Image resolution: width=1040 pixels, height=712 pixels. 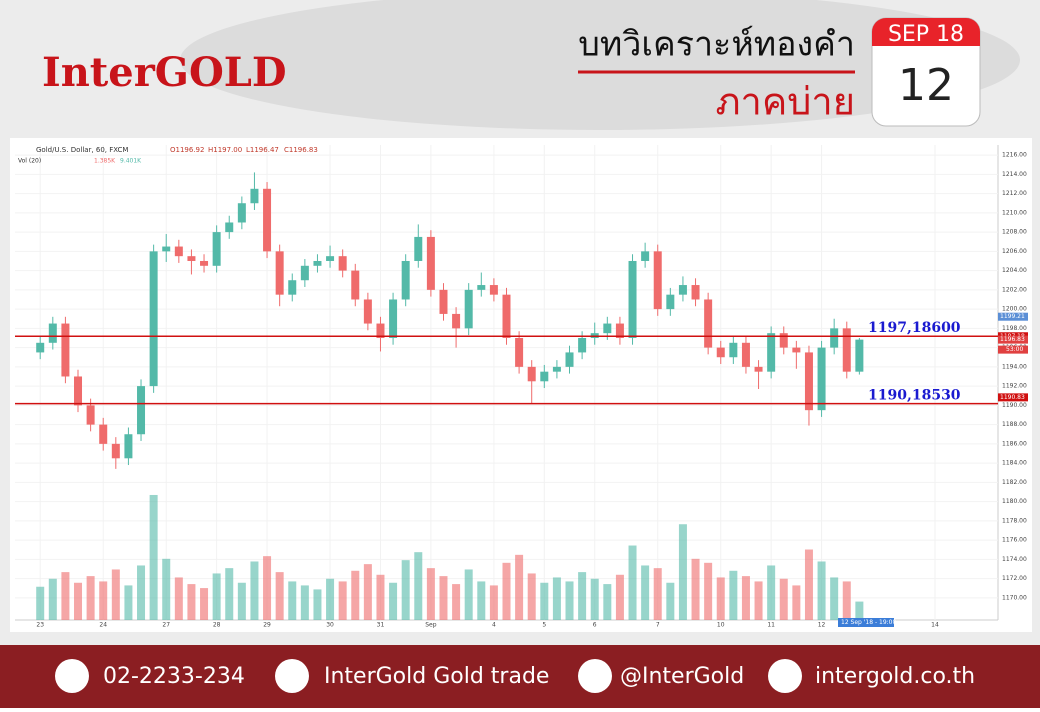 What do you see at coordinates (1014, 501) in the screenshot?
I see `y-tick-label: 1180.00` at bounding box center [1014, 501].